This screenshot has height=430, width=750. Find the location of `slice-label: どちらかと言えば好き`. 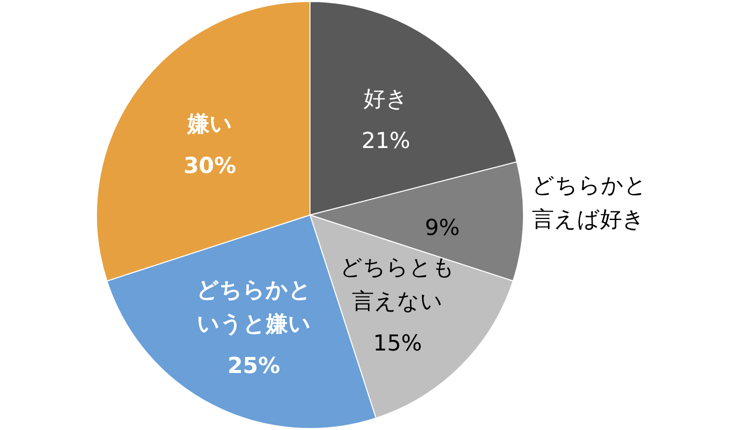

slice-label: どちらかと言えば好き is located at coordinates (589, 203).